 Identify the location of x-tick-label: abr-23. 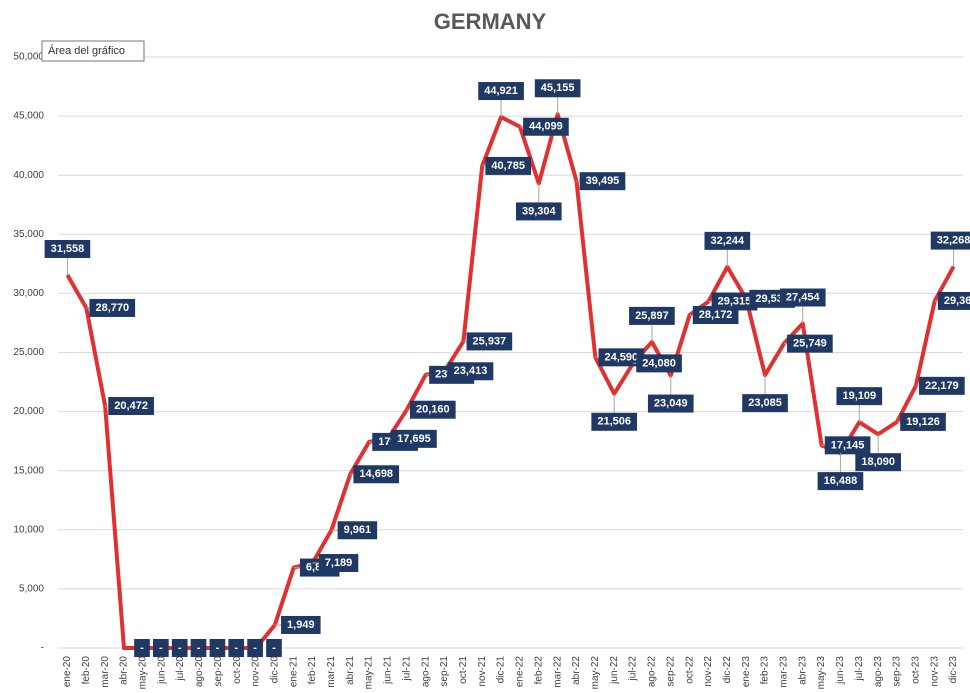
(802, 670).